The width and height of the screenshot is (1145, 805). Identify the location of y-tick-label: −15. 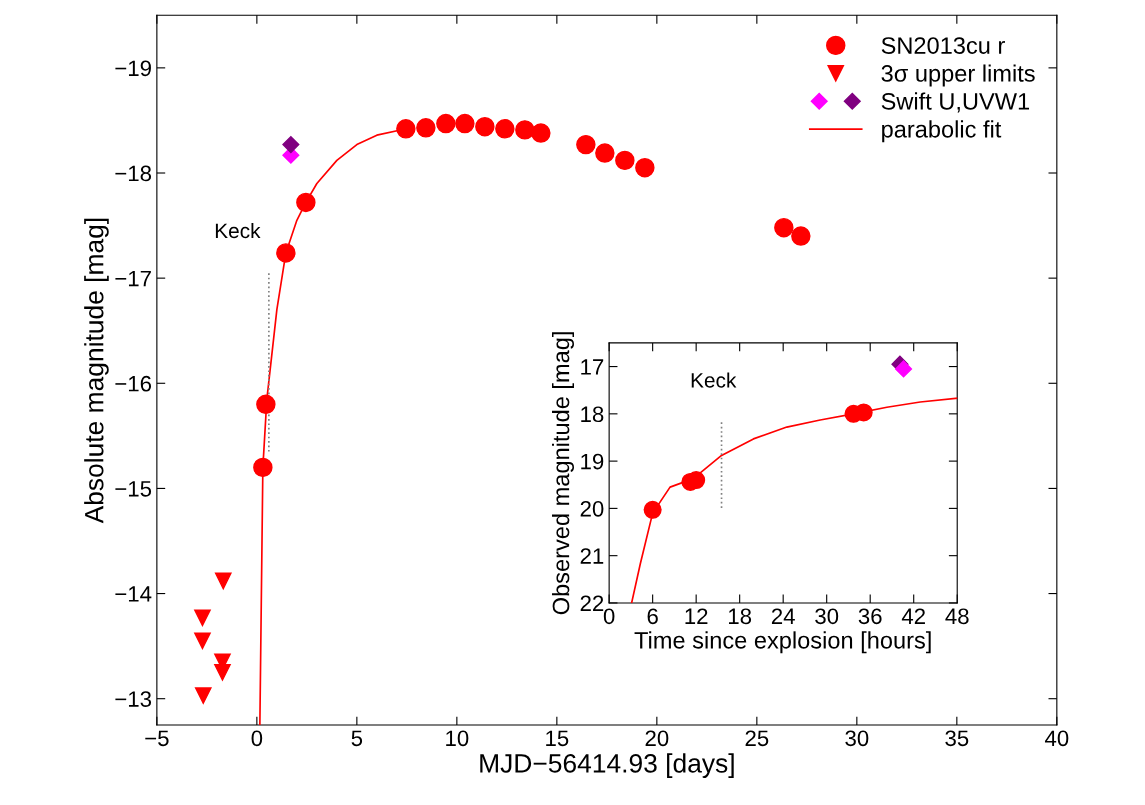
(133, 489).